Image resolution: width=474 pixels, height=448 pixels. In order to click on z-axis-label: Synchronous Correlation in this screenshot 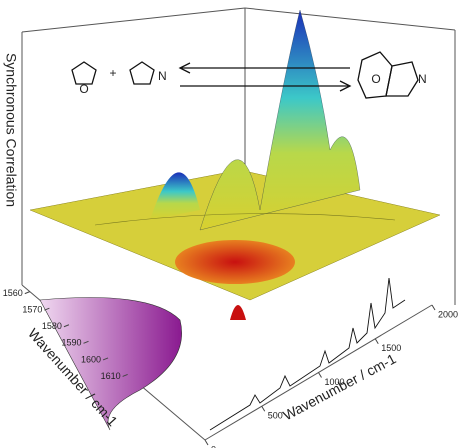, I will do `click(11, 130)`.